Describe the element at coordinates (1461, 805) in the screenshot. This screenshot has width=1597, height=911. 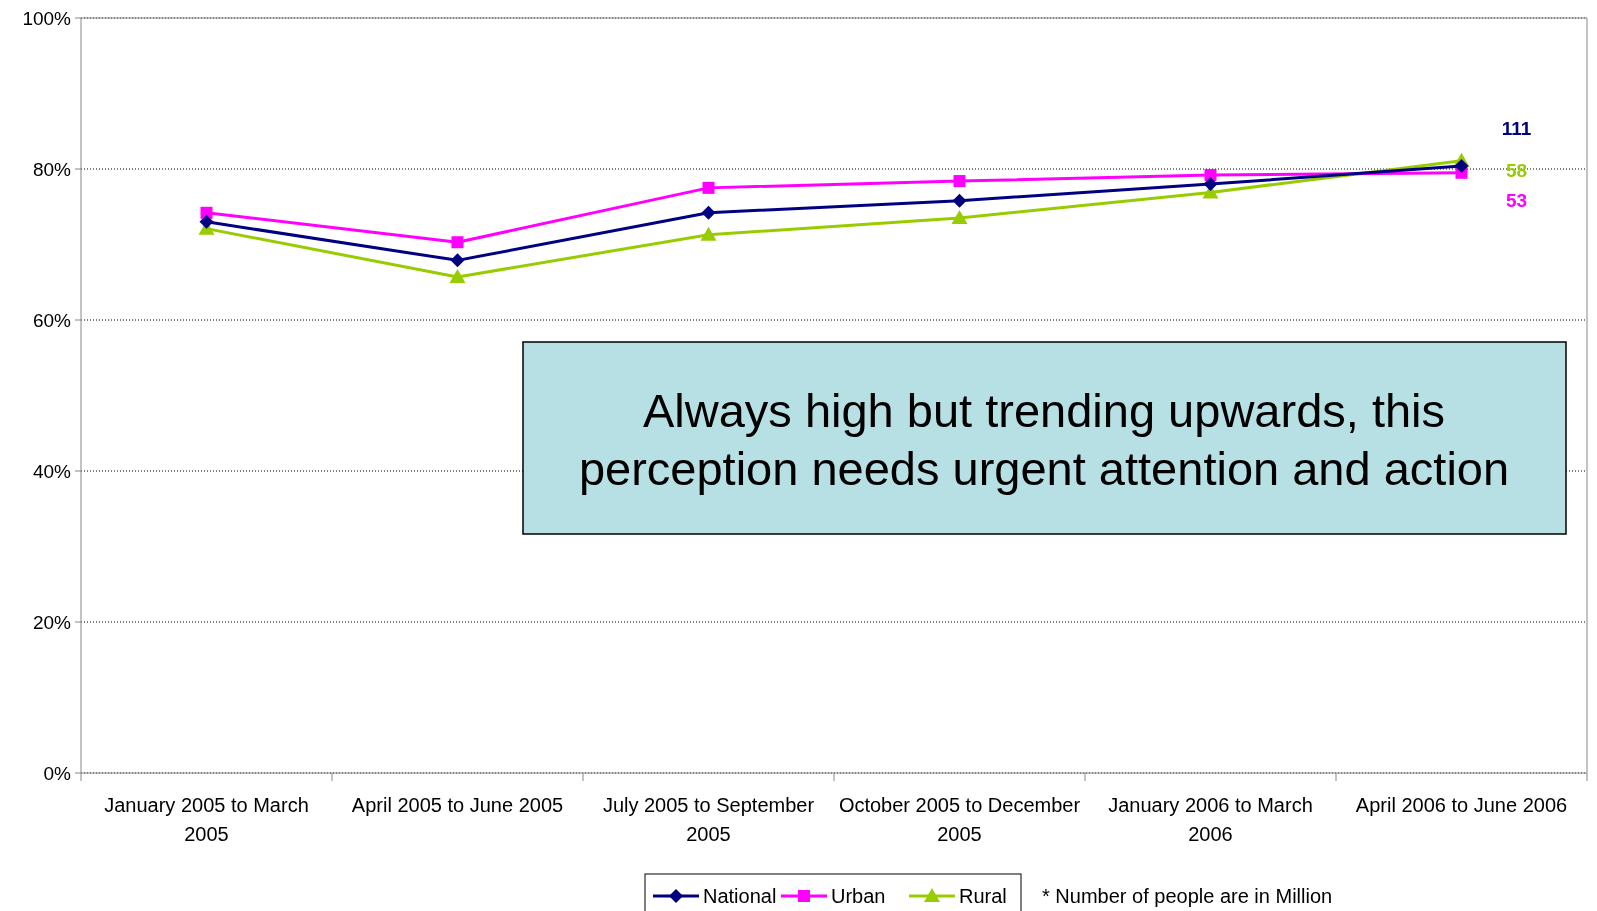
I see `x-tick-label: April 2006 to June 2006` at that location.